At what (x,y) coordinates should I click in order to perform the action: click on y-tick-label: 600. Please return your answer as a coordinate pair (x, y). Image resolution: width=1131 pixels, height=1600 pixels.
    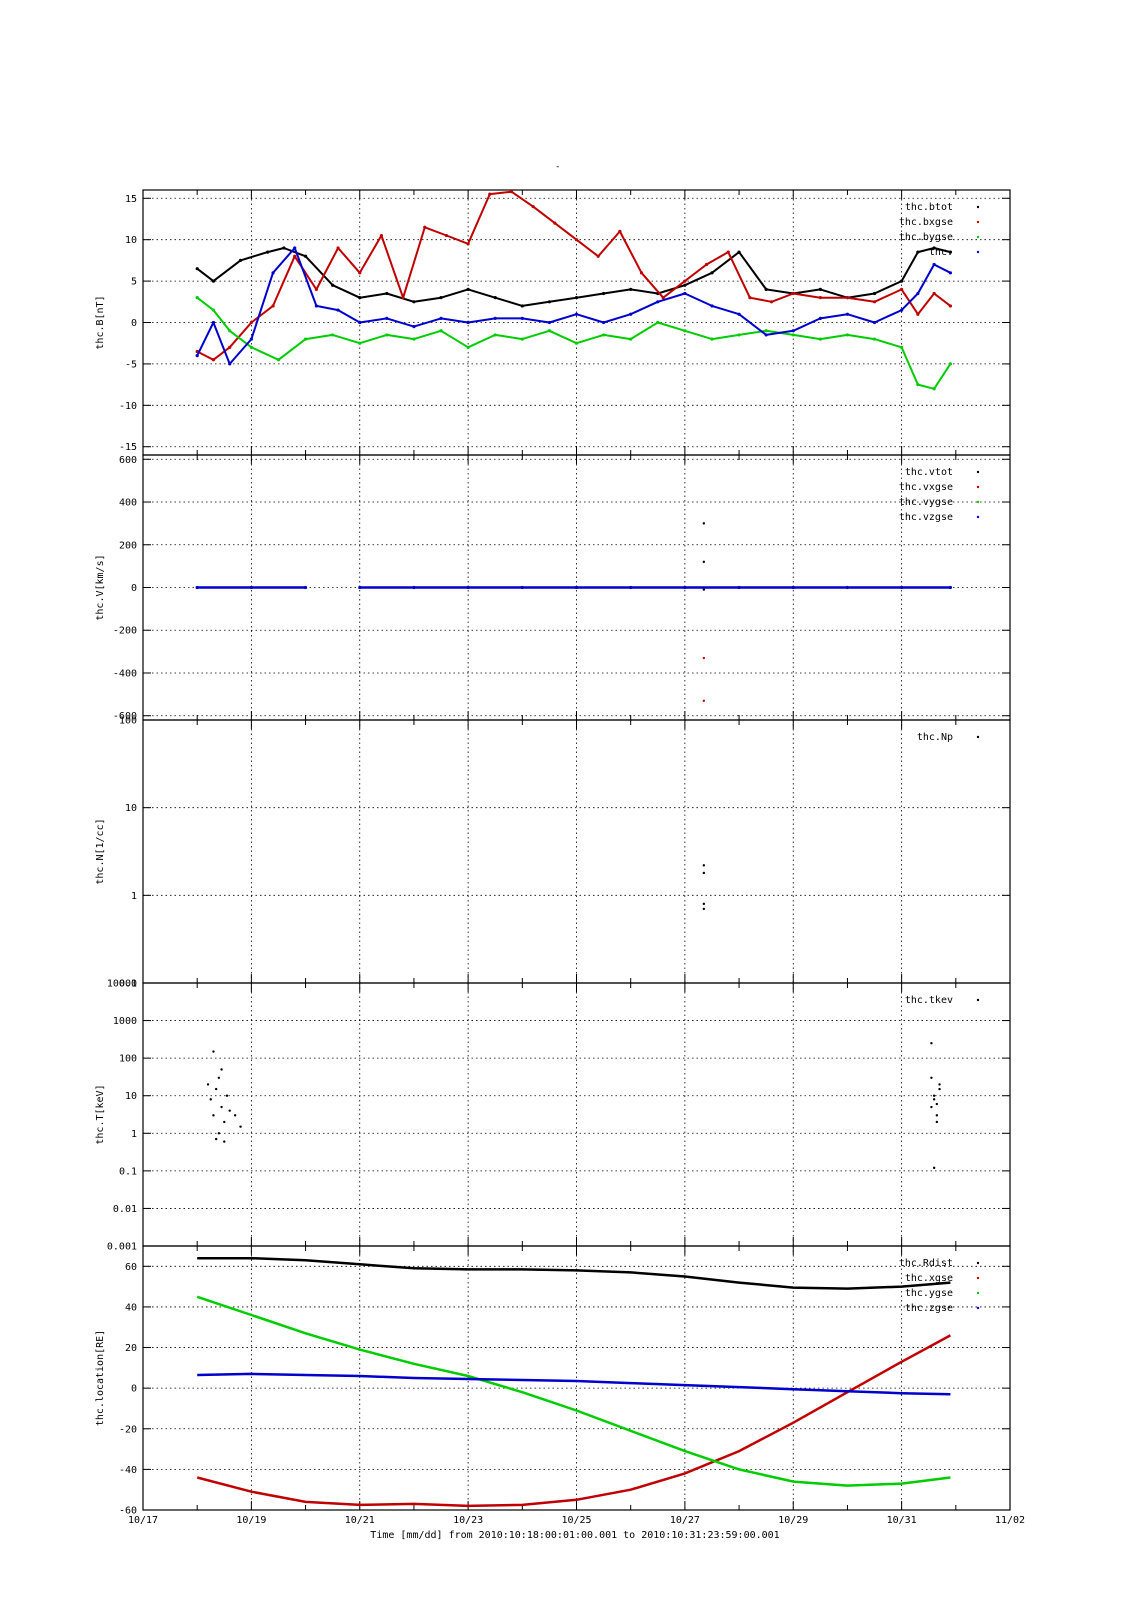
    Looking at the image, I should click on (128, 460).